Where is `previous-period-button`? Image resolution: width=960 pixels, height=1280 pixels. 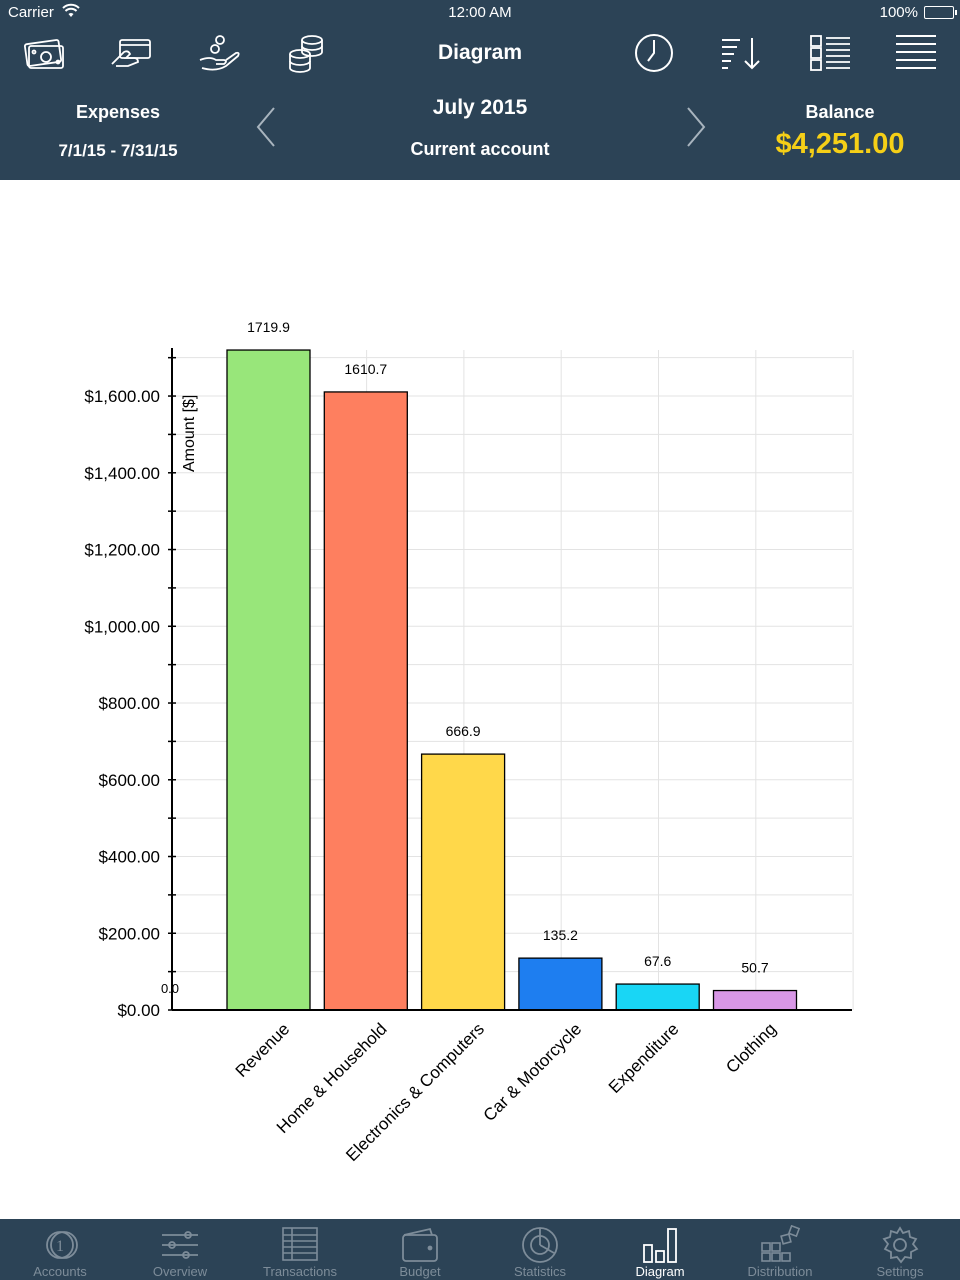 previous-period-button is located at coordinates (267, 127).